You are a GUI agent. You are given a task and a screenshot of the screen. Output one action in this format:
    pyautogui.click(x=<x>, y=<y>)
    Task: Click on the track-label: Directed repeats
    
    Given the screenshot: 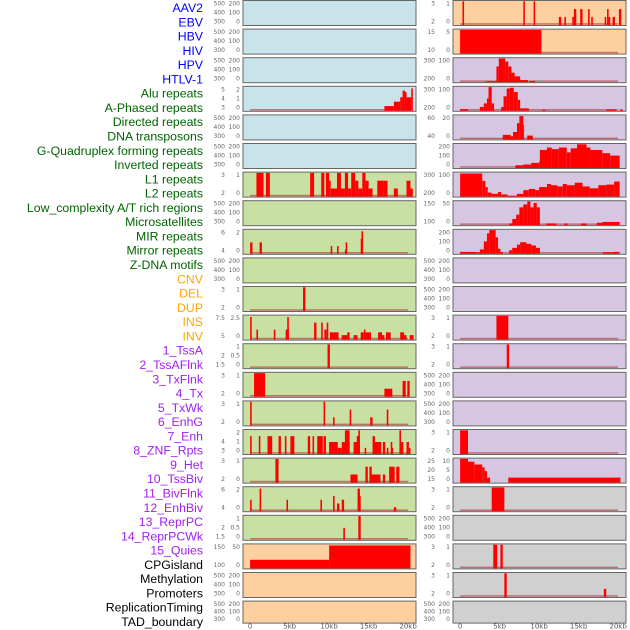 What is the action you would take?
    pyautogui.click(x=158, y=122)
    